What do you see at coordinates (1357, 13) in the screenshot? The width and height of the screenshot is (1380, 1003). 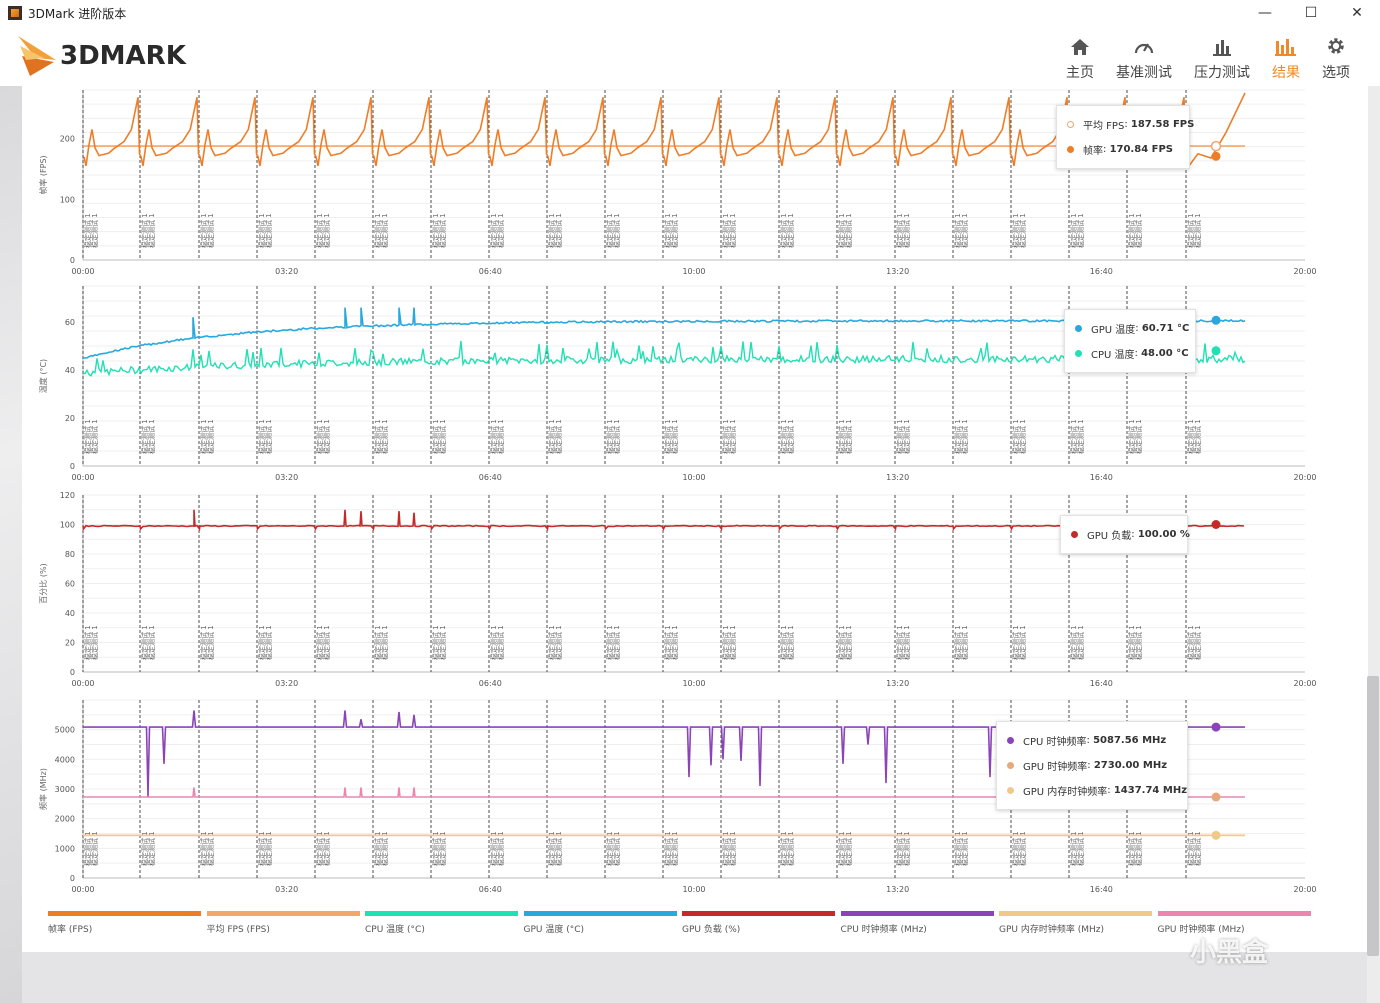 I see `close-button: ✕` at bounding box center [1357, 13].